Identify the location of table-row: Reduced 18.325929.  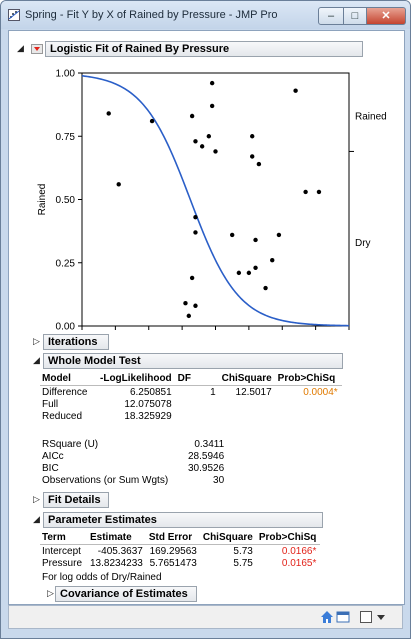
(191, 416).